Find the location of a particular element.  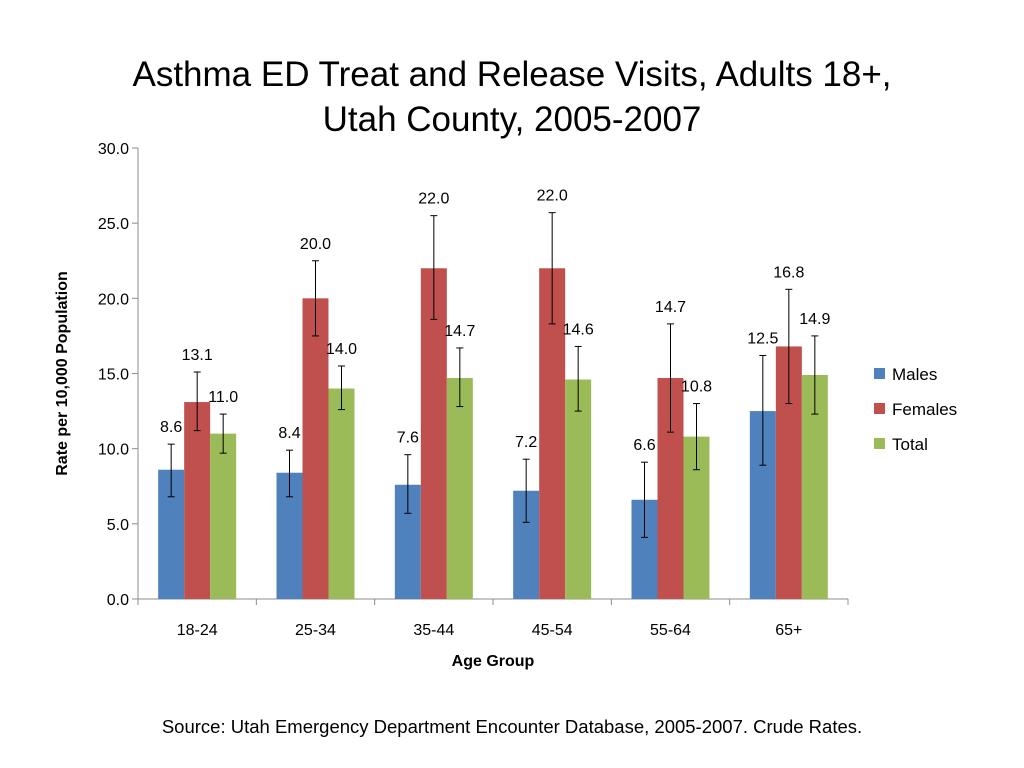

y-tick-label: 25.0 is located at coordinates (113, 224).